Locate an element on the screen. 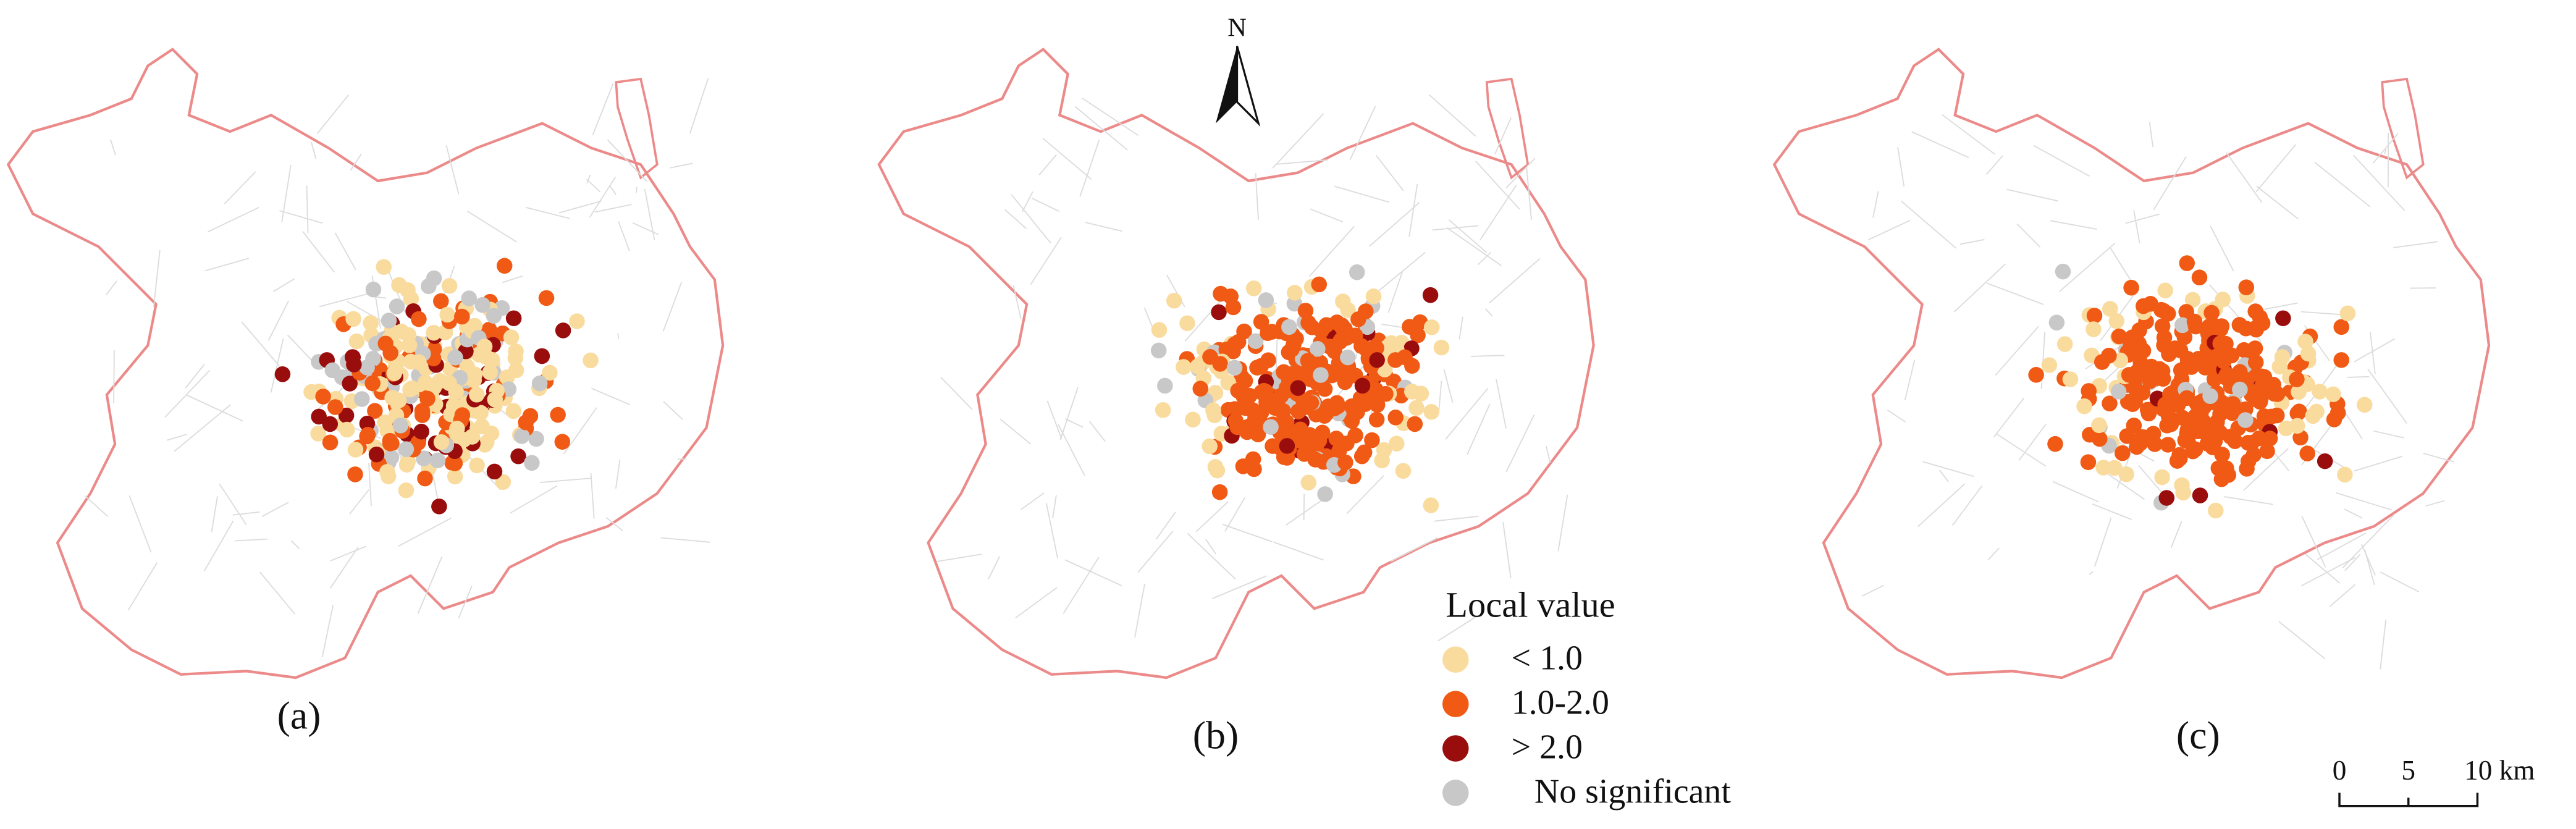 The height and width of the screenshot is (829, 2576). panel-label: (a) is located at coordinates (299, 716).